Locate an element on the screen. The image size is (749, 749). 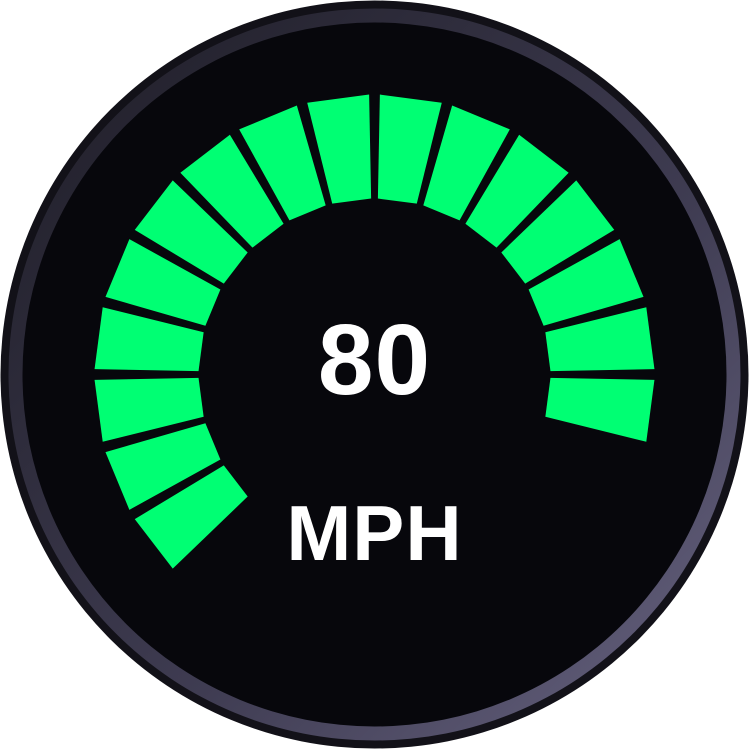
speed-value: 80 is located at coordinates (374, 360).